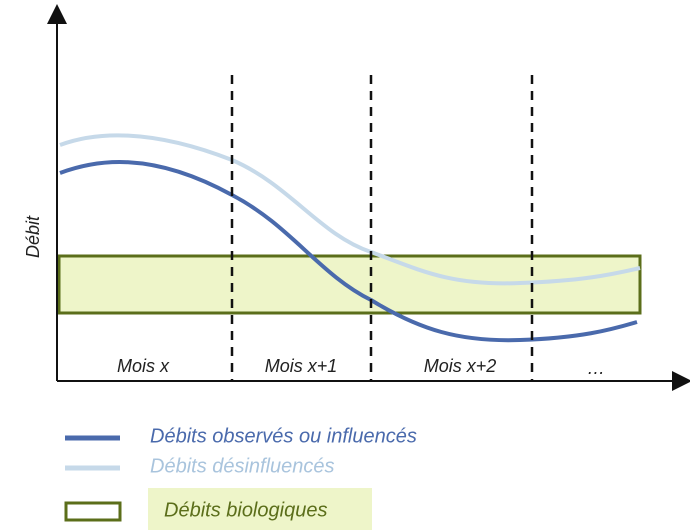  I want to click on legend-label-bg, so click(260, 509).